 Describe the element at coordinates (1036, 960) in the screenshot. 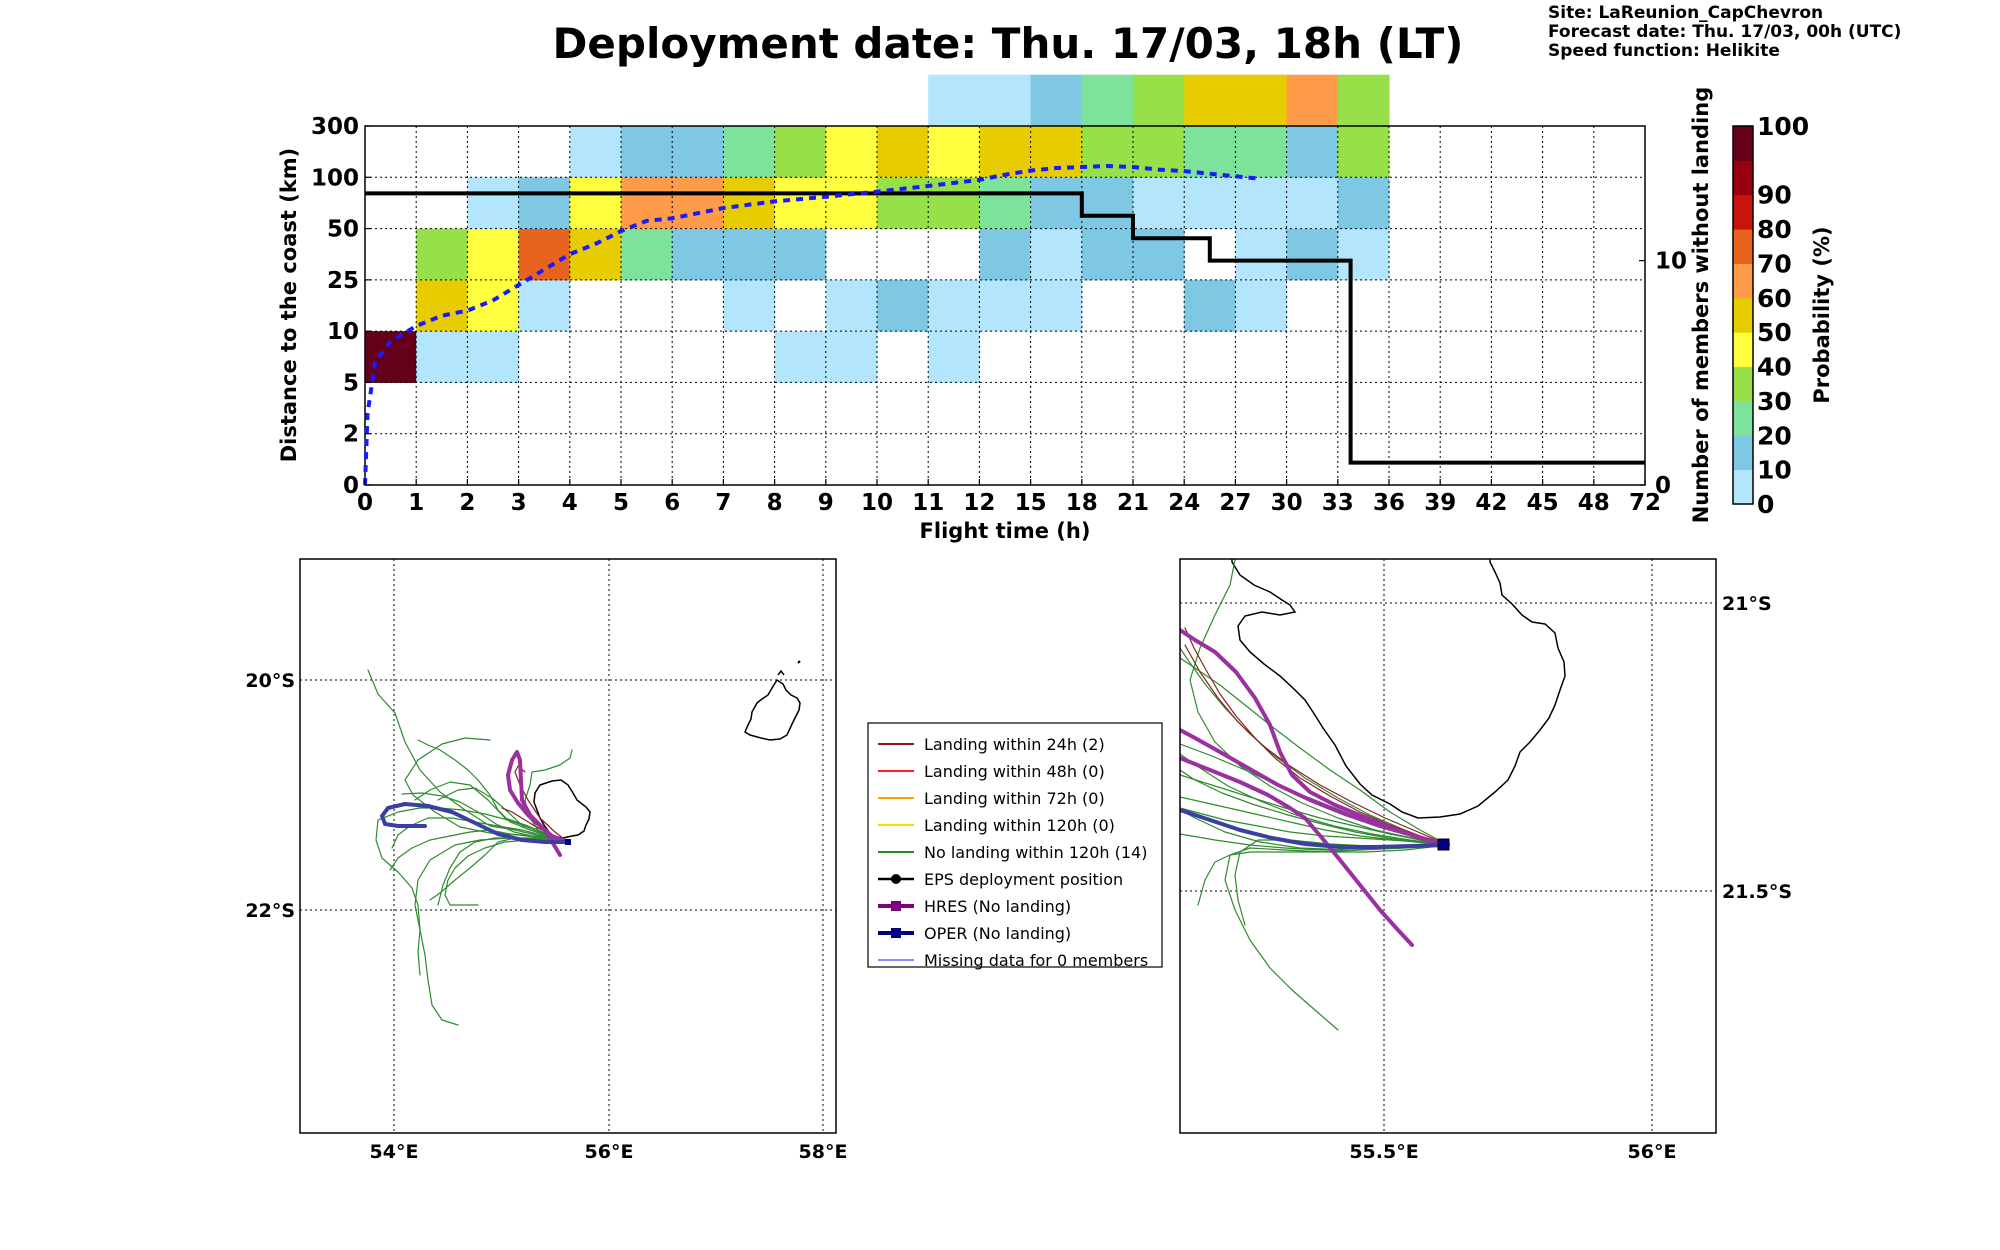

I see `legend-label: Missing data for 0 members` at that location.